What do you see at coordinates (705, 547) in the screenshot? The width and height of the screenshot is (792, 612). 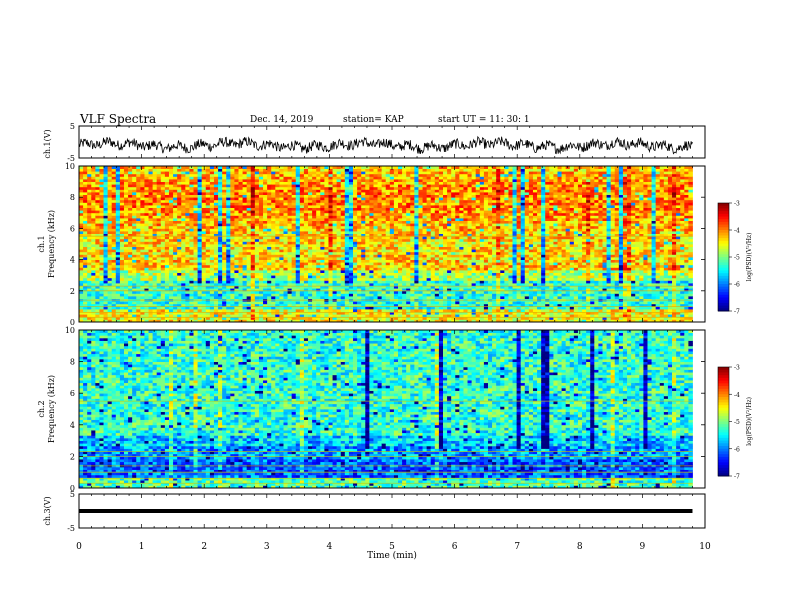 I see `x-tick-label: 10` at bounding box center [705, 547].